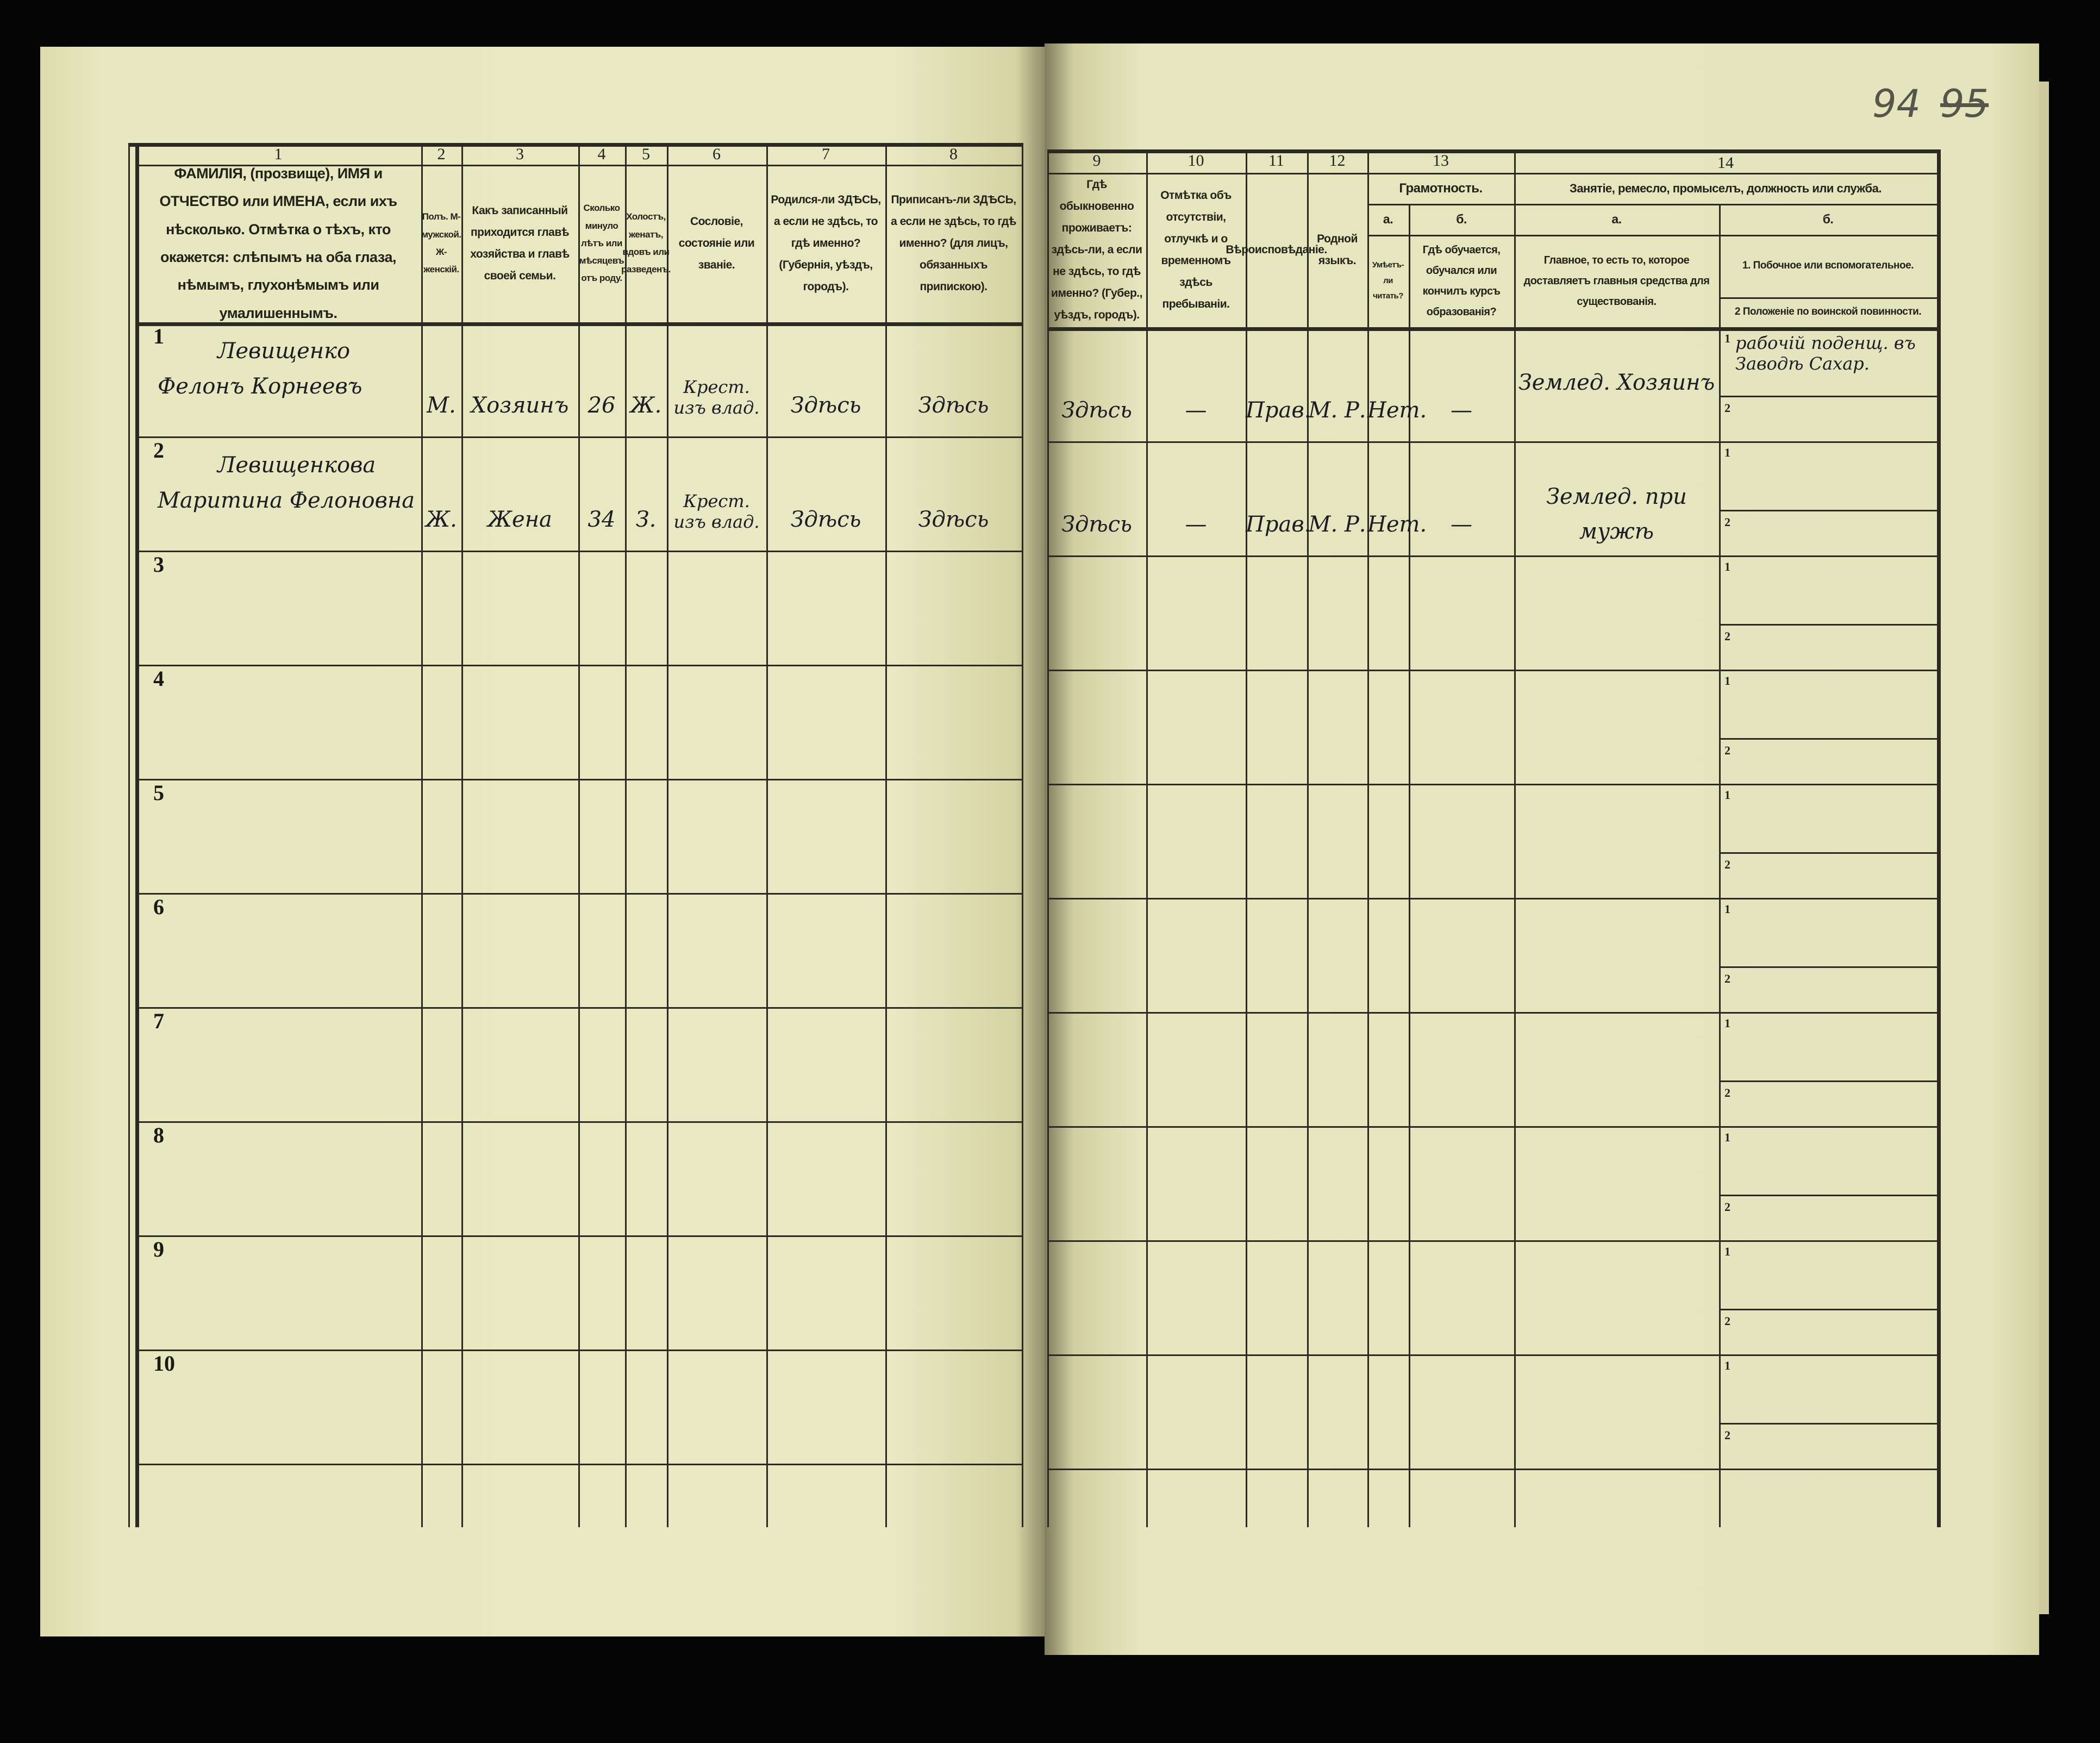 The image size is (2100, 1743). What do you see at coordinates (158, 1135) in the screenshot?
I see `row-number: 8` at bounding box center [158, 1135].